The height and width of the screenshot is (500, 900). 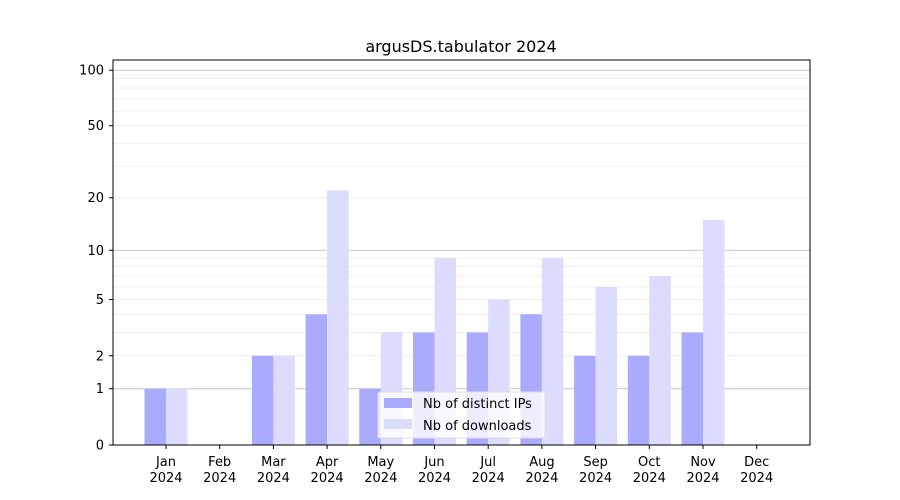 What do you see at coordinates (100, 300) in the screenshot?
I see `y-tick-label: 5` at bounding box center [100, 300].